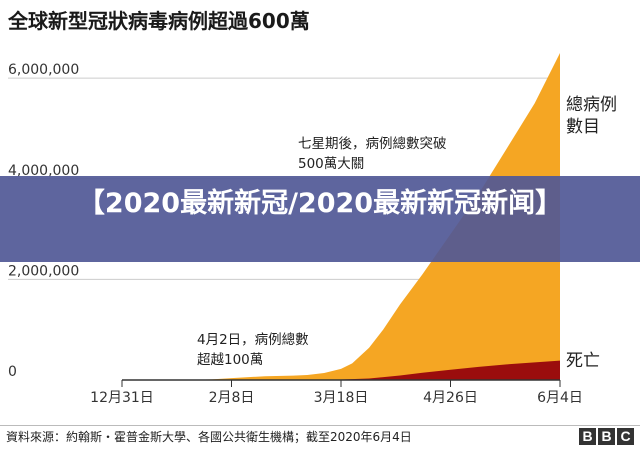 The width and height of the screenshot is (640, 449). I want to click on y-tick-label: 6,000,000, so click(43, 70).